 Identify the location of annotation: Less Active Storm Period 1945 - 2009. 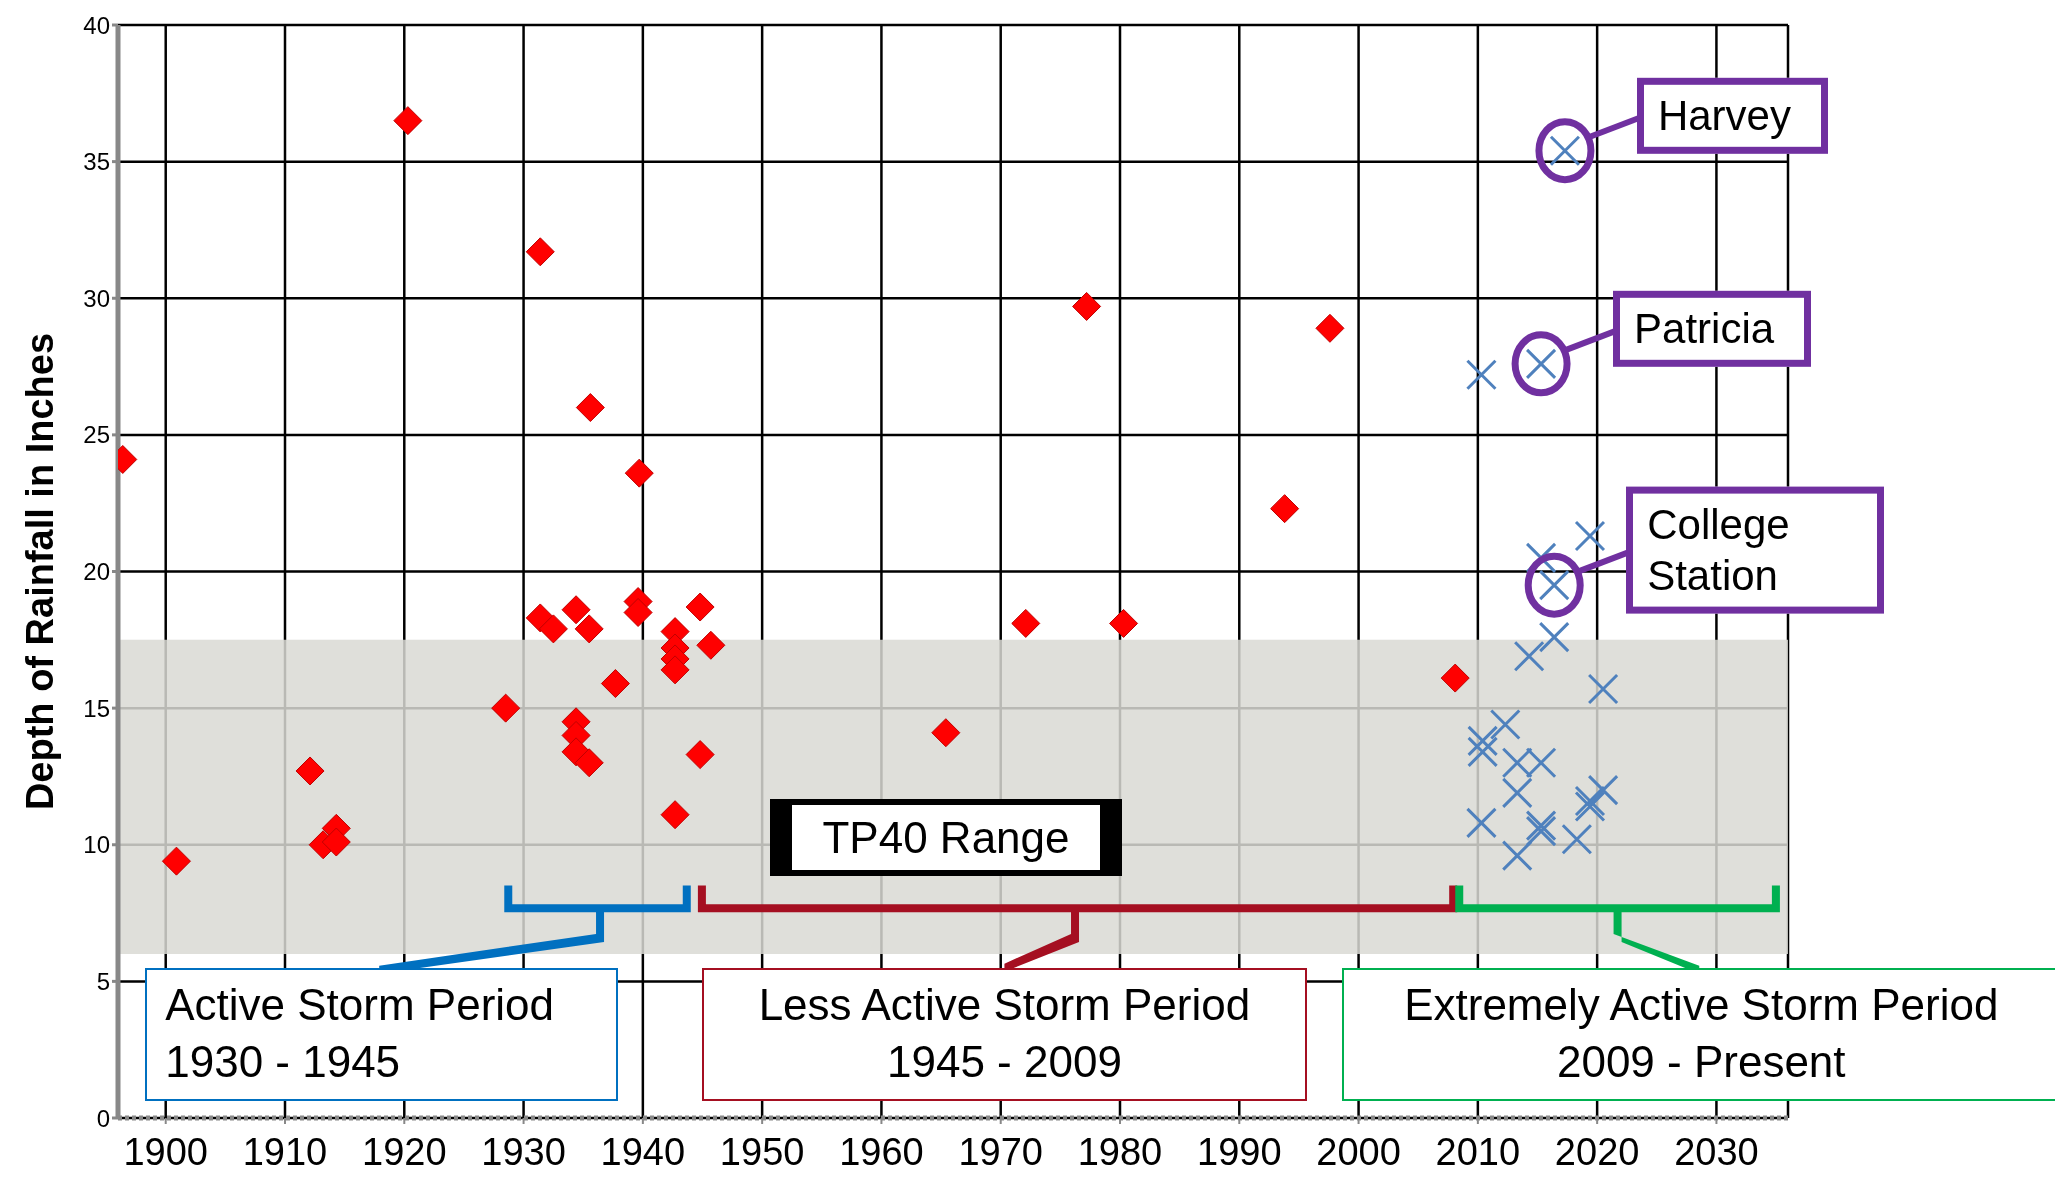
(1004, 1034).